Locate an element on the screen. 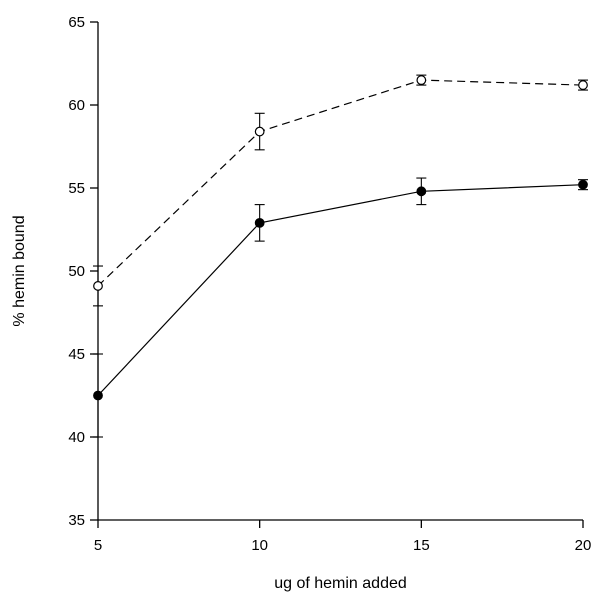  y-tick-label: 35 is located at coordinates (76, 520).